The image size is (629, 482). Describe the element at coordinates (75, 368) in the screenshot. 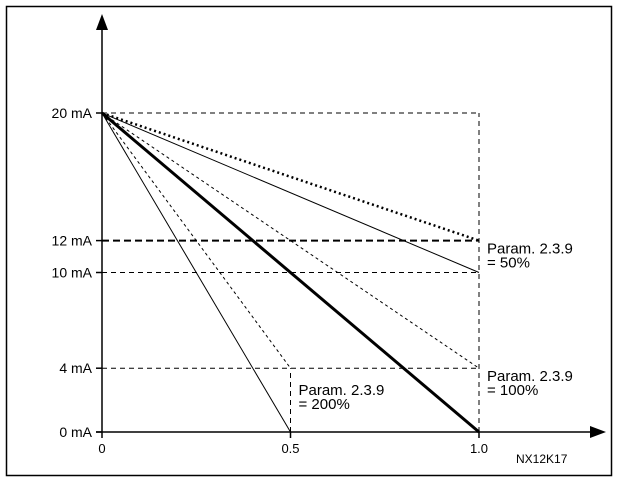

I see `y-tick-label: 4 mA` at that location.